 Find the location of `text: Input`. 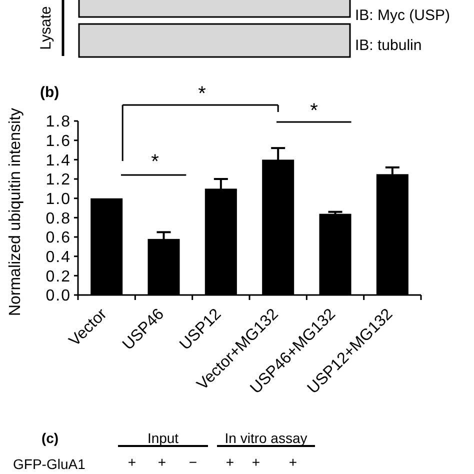

text: Input is located at coordinates (163, 438).